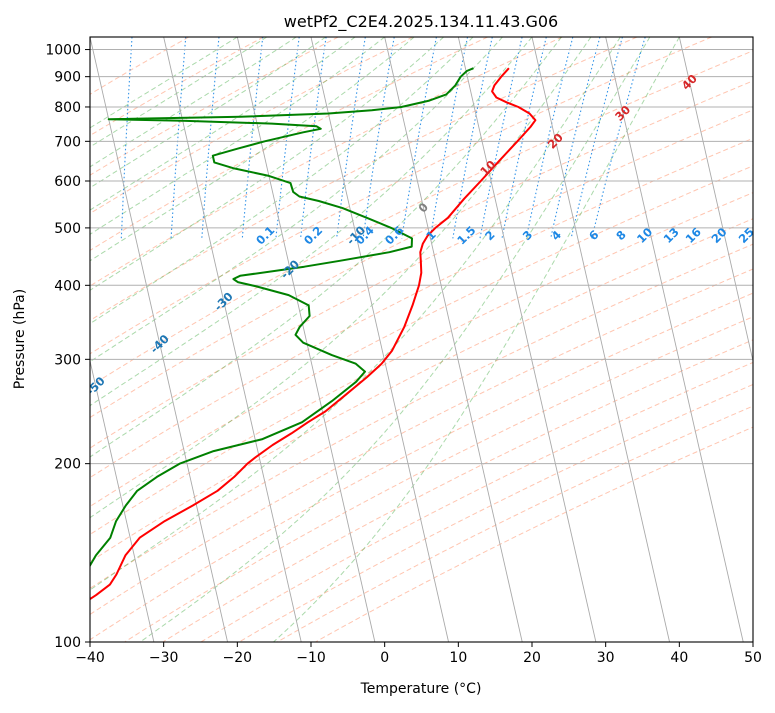 The height and width of the screenshot is (713, 775). Describe the element at coordinates (679, 658) in the screenshot. I see `x-tick-label: 40` at that location.